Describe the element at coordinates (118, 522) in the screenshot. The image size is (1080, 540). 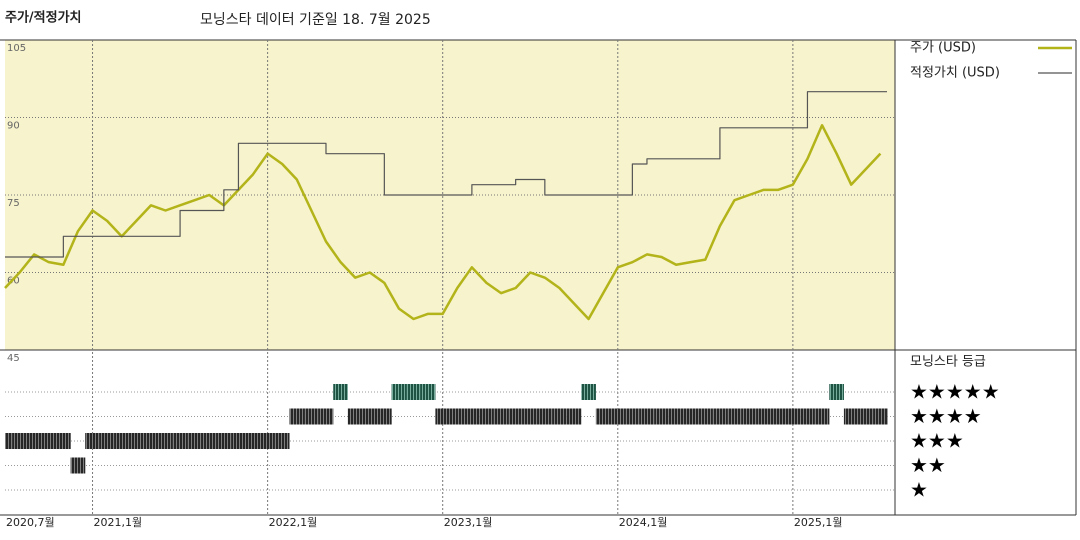
I see `x-tick-label: 2021,1월` at that location.